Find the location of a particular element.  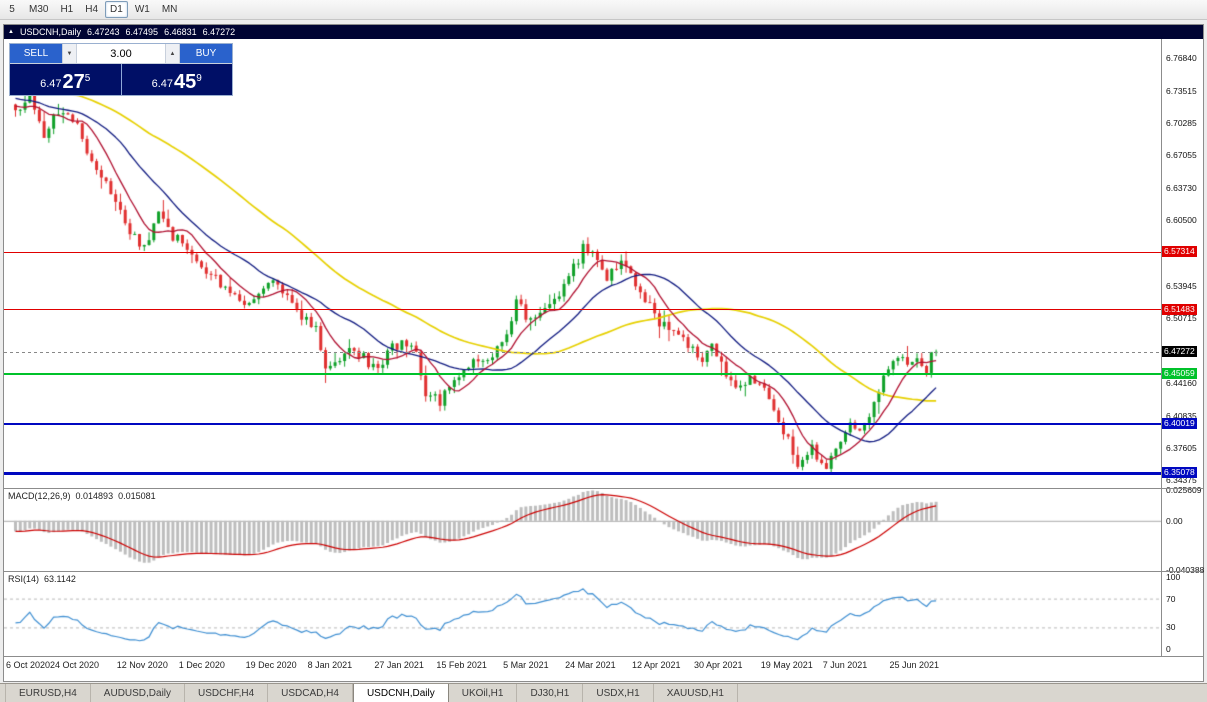

price-axis-label: 6.70285 is located at coordinates (1181, 123).